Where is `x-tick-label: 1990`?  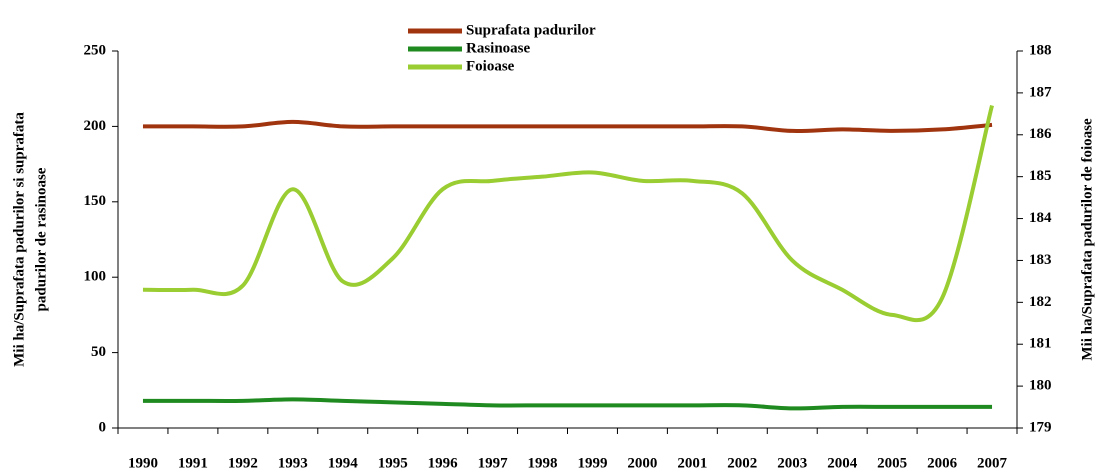 x-tick-label: 1990 is located at coordinates (143, 463).